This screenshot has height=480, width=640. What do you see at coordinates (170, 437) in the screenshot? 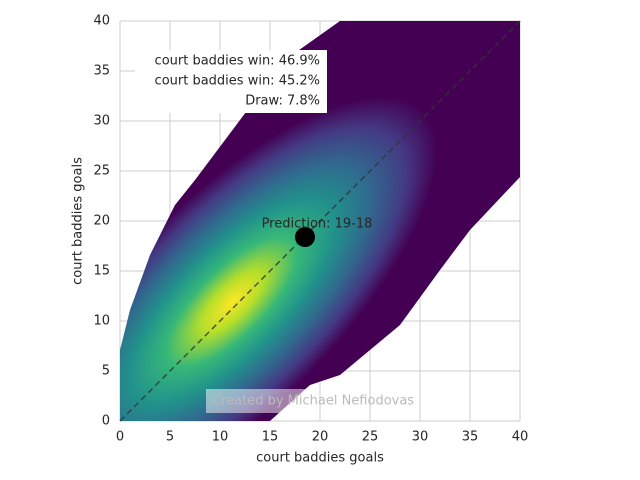
I see `x-tick-label: 5` at bounding box center [170, 437].